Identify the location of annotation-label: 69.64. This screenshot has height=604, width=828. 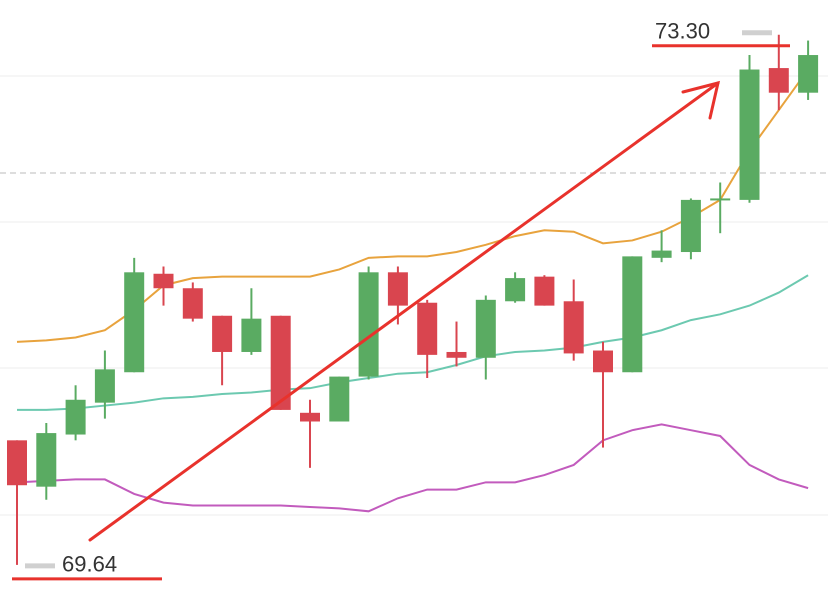
(89, 564).